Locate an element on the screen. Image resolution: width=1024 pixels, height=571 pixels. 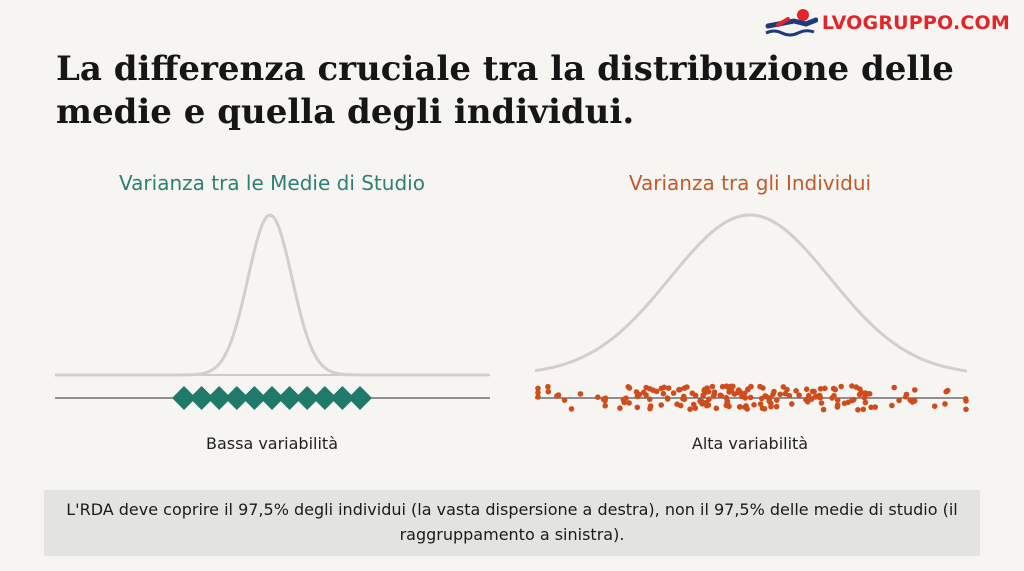
right-dots-group is located at coordinates (752, 398).